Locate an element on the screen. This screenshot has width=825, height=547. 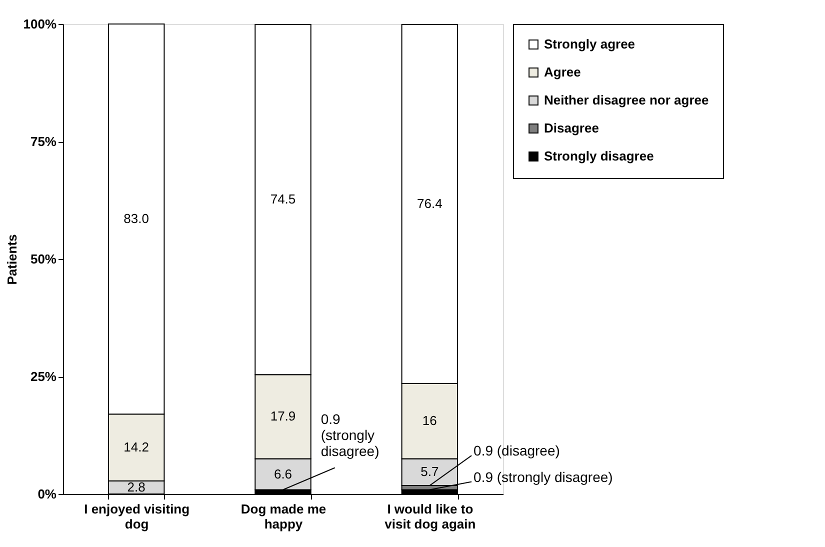
y-tick-label: 75% is located at coordinates (43, 141).